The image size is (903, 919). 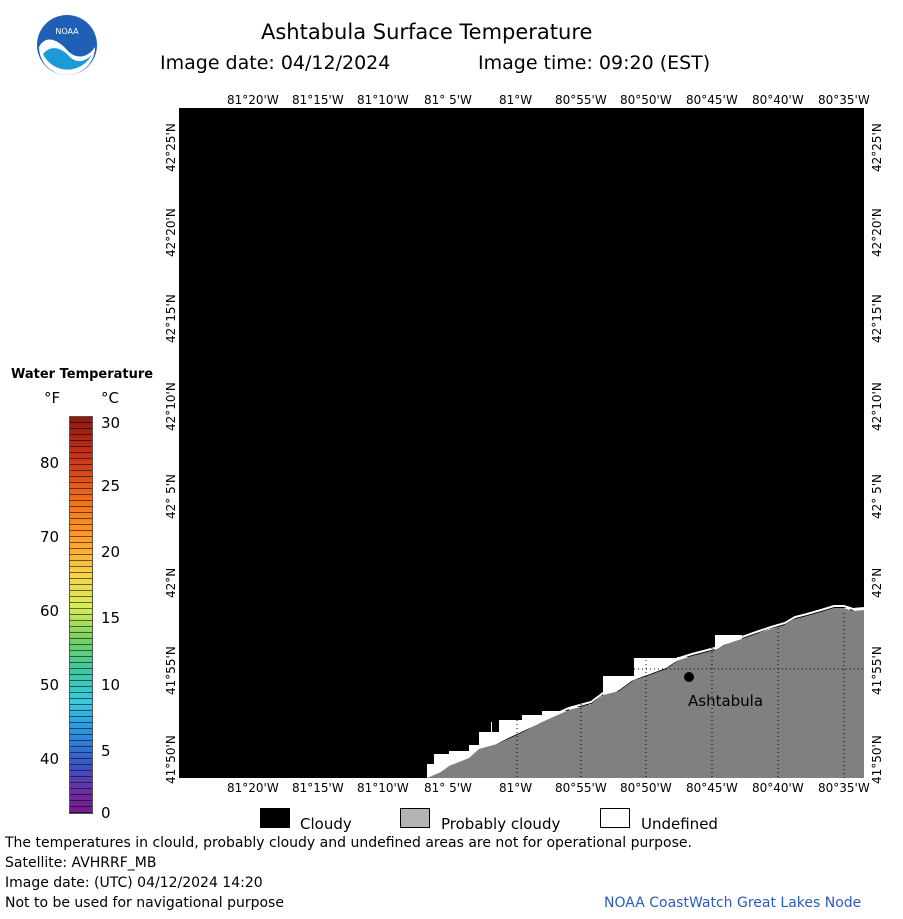 What do you see at coordinates (106, 813) in the screenshot?
I see `legend-c-tick: 0` at bounding box center [106, 813].